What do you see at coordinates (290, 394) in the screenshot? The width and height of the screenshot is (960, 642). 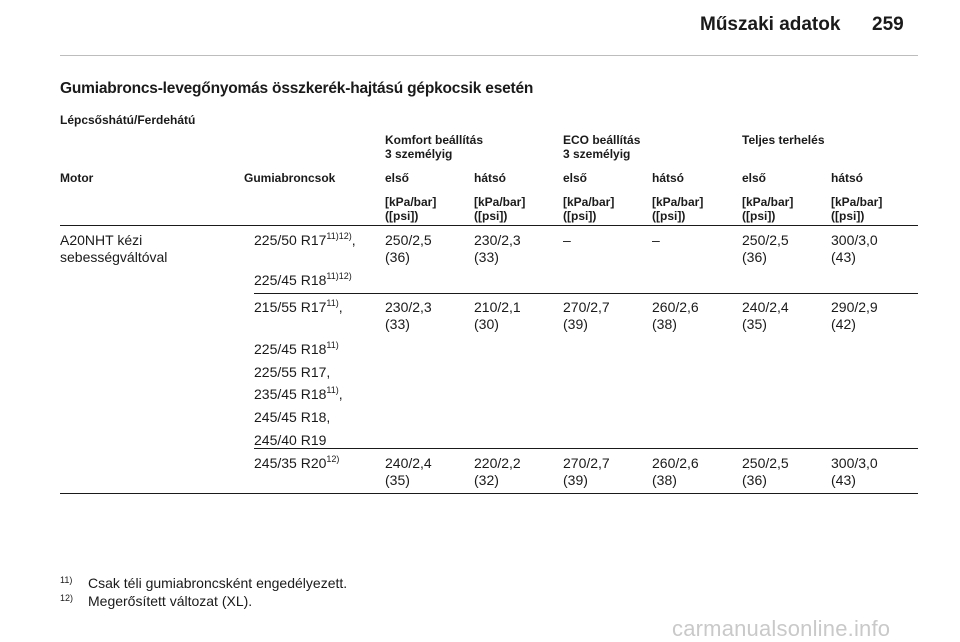 I see `tyre-size-text: 235/45 R18` at bounding box center [290, 394].